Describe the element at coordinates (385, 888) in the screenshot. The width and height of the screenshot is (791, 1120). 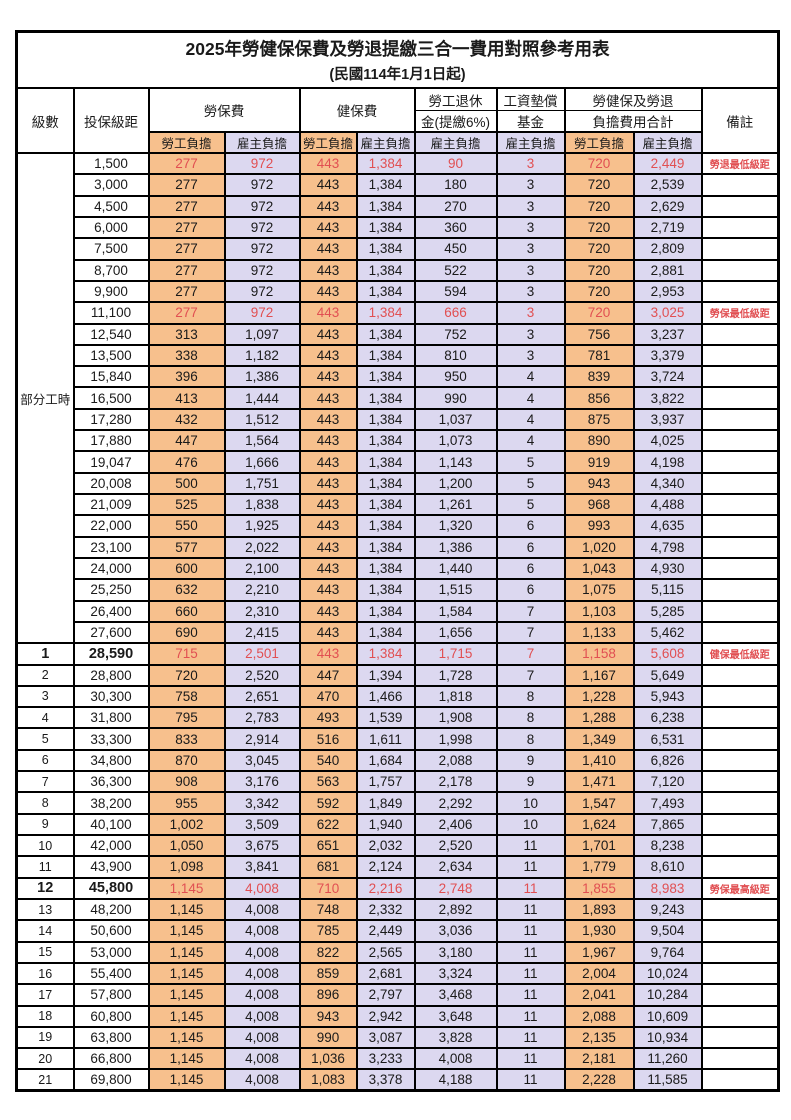
I see `value-cell: 2,216` at that location.